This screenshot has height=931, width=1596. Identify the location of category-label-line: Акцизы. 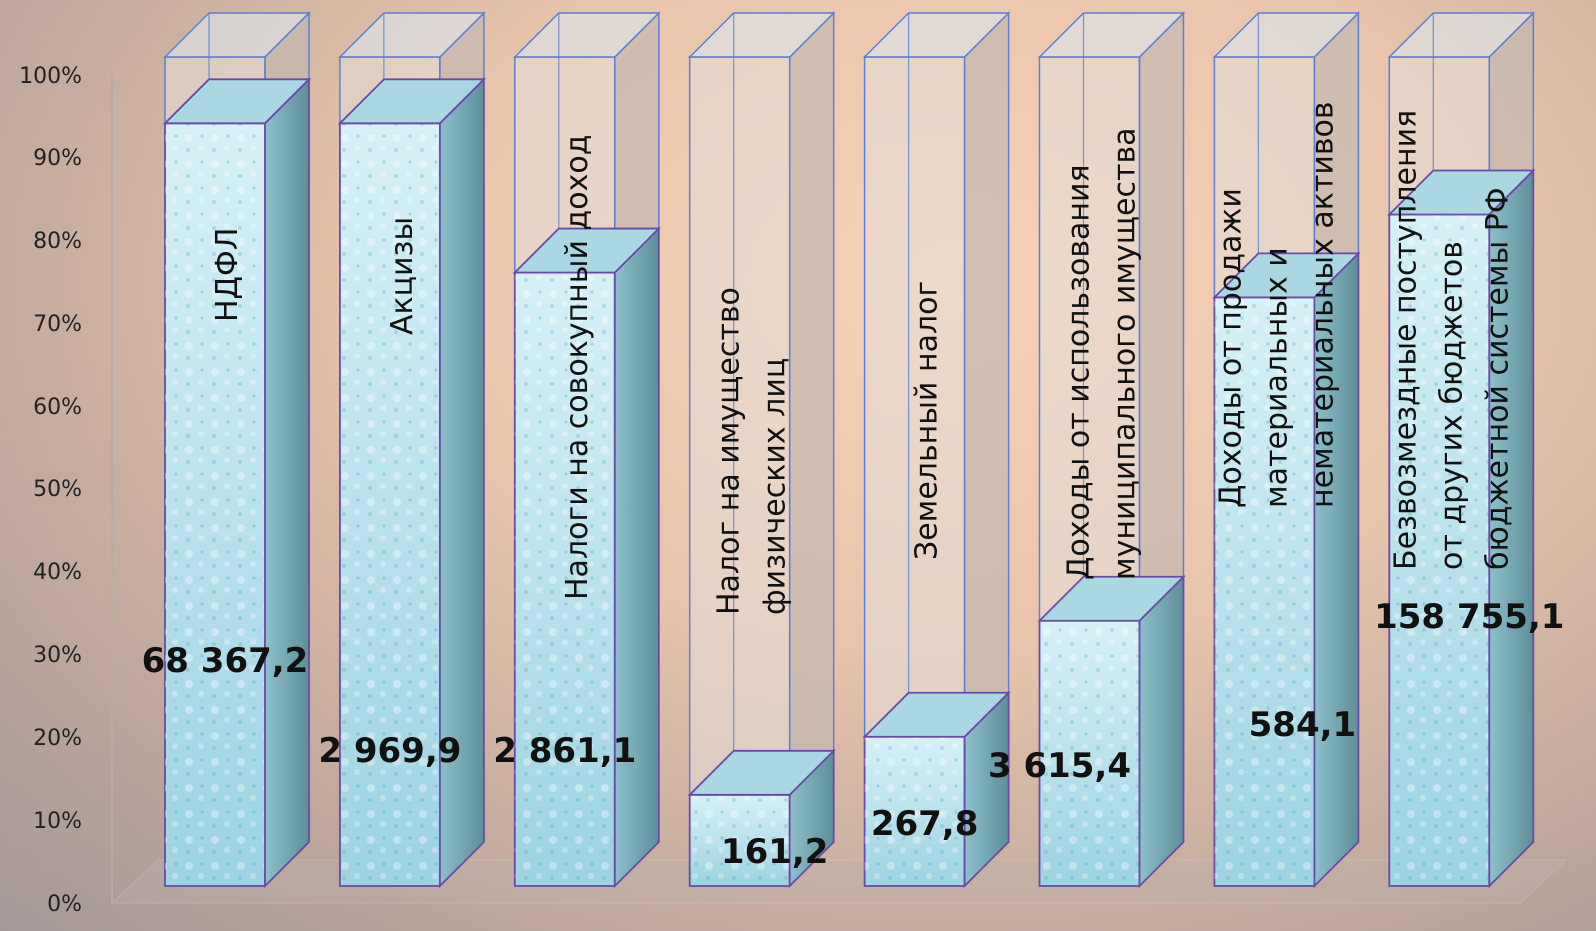
(402, 276).